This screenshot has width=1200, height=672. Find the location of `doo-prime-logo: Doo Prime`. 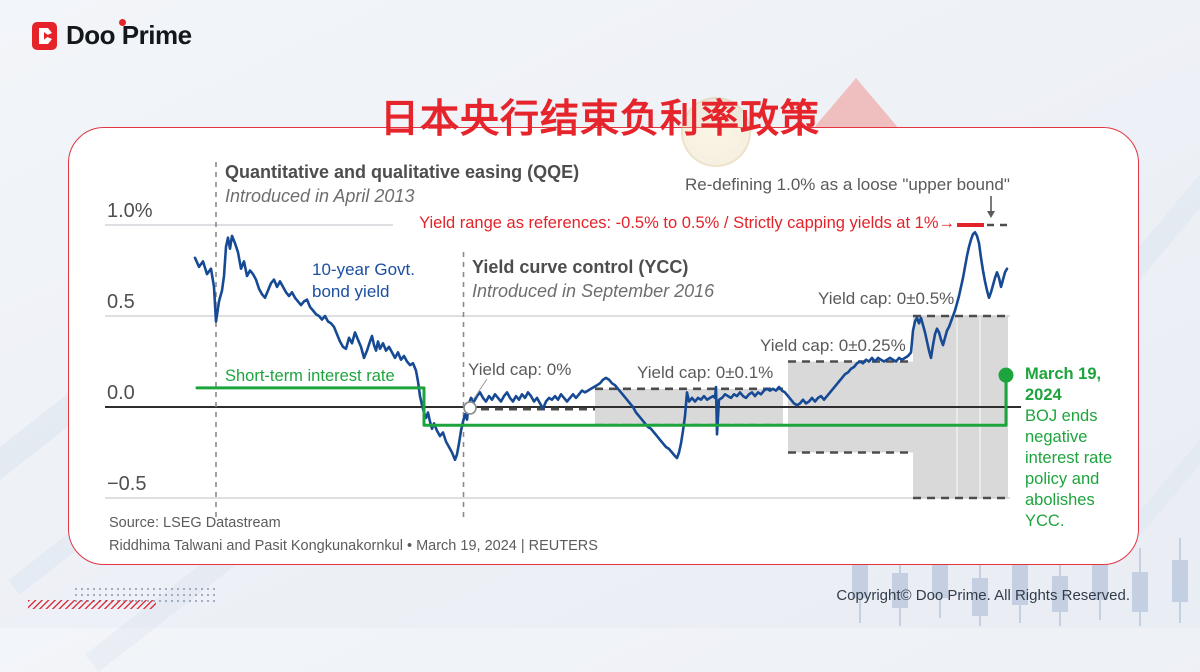

doo-prime-logo: Doo Prime is located at coordinates (112, 35).